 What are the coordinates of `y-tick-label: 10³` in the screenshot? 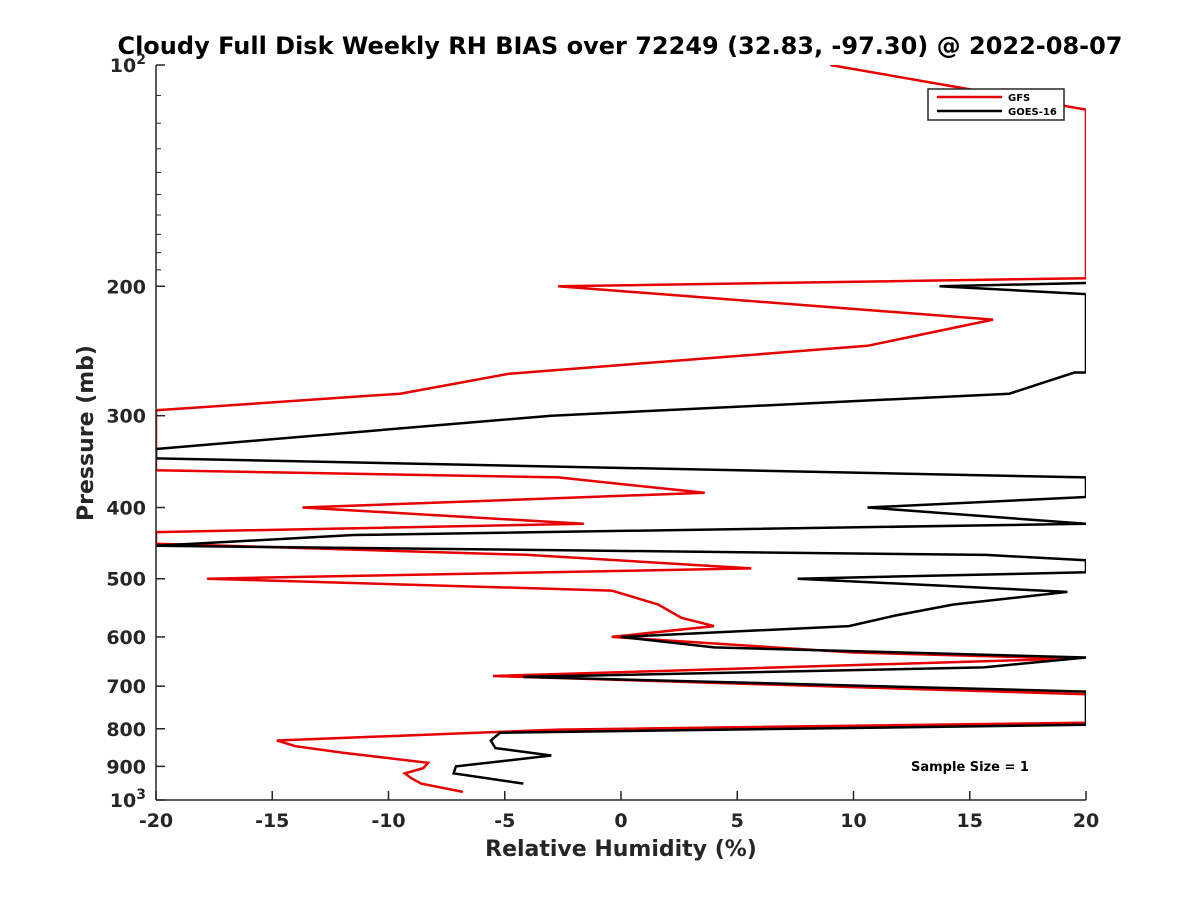 It's located at (128, 799).